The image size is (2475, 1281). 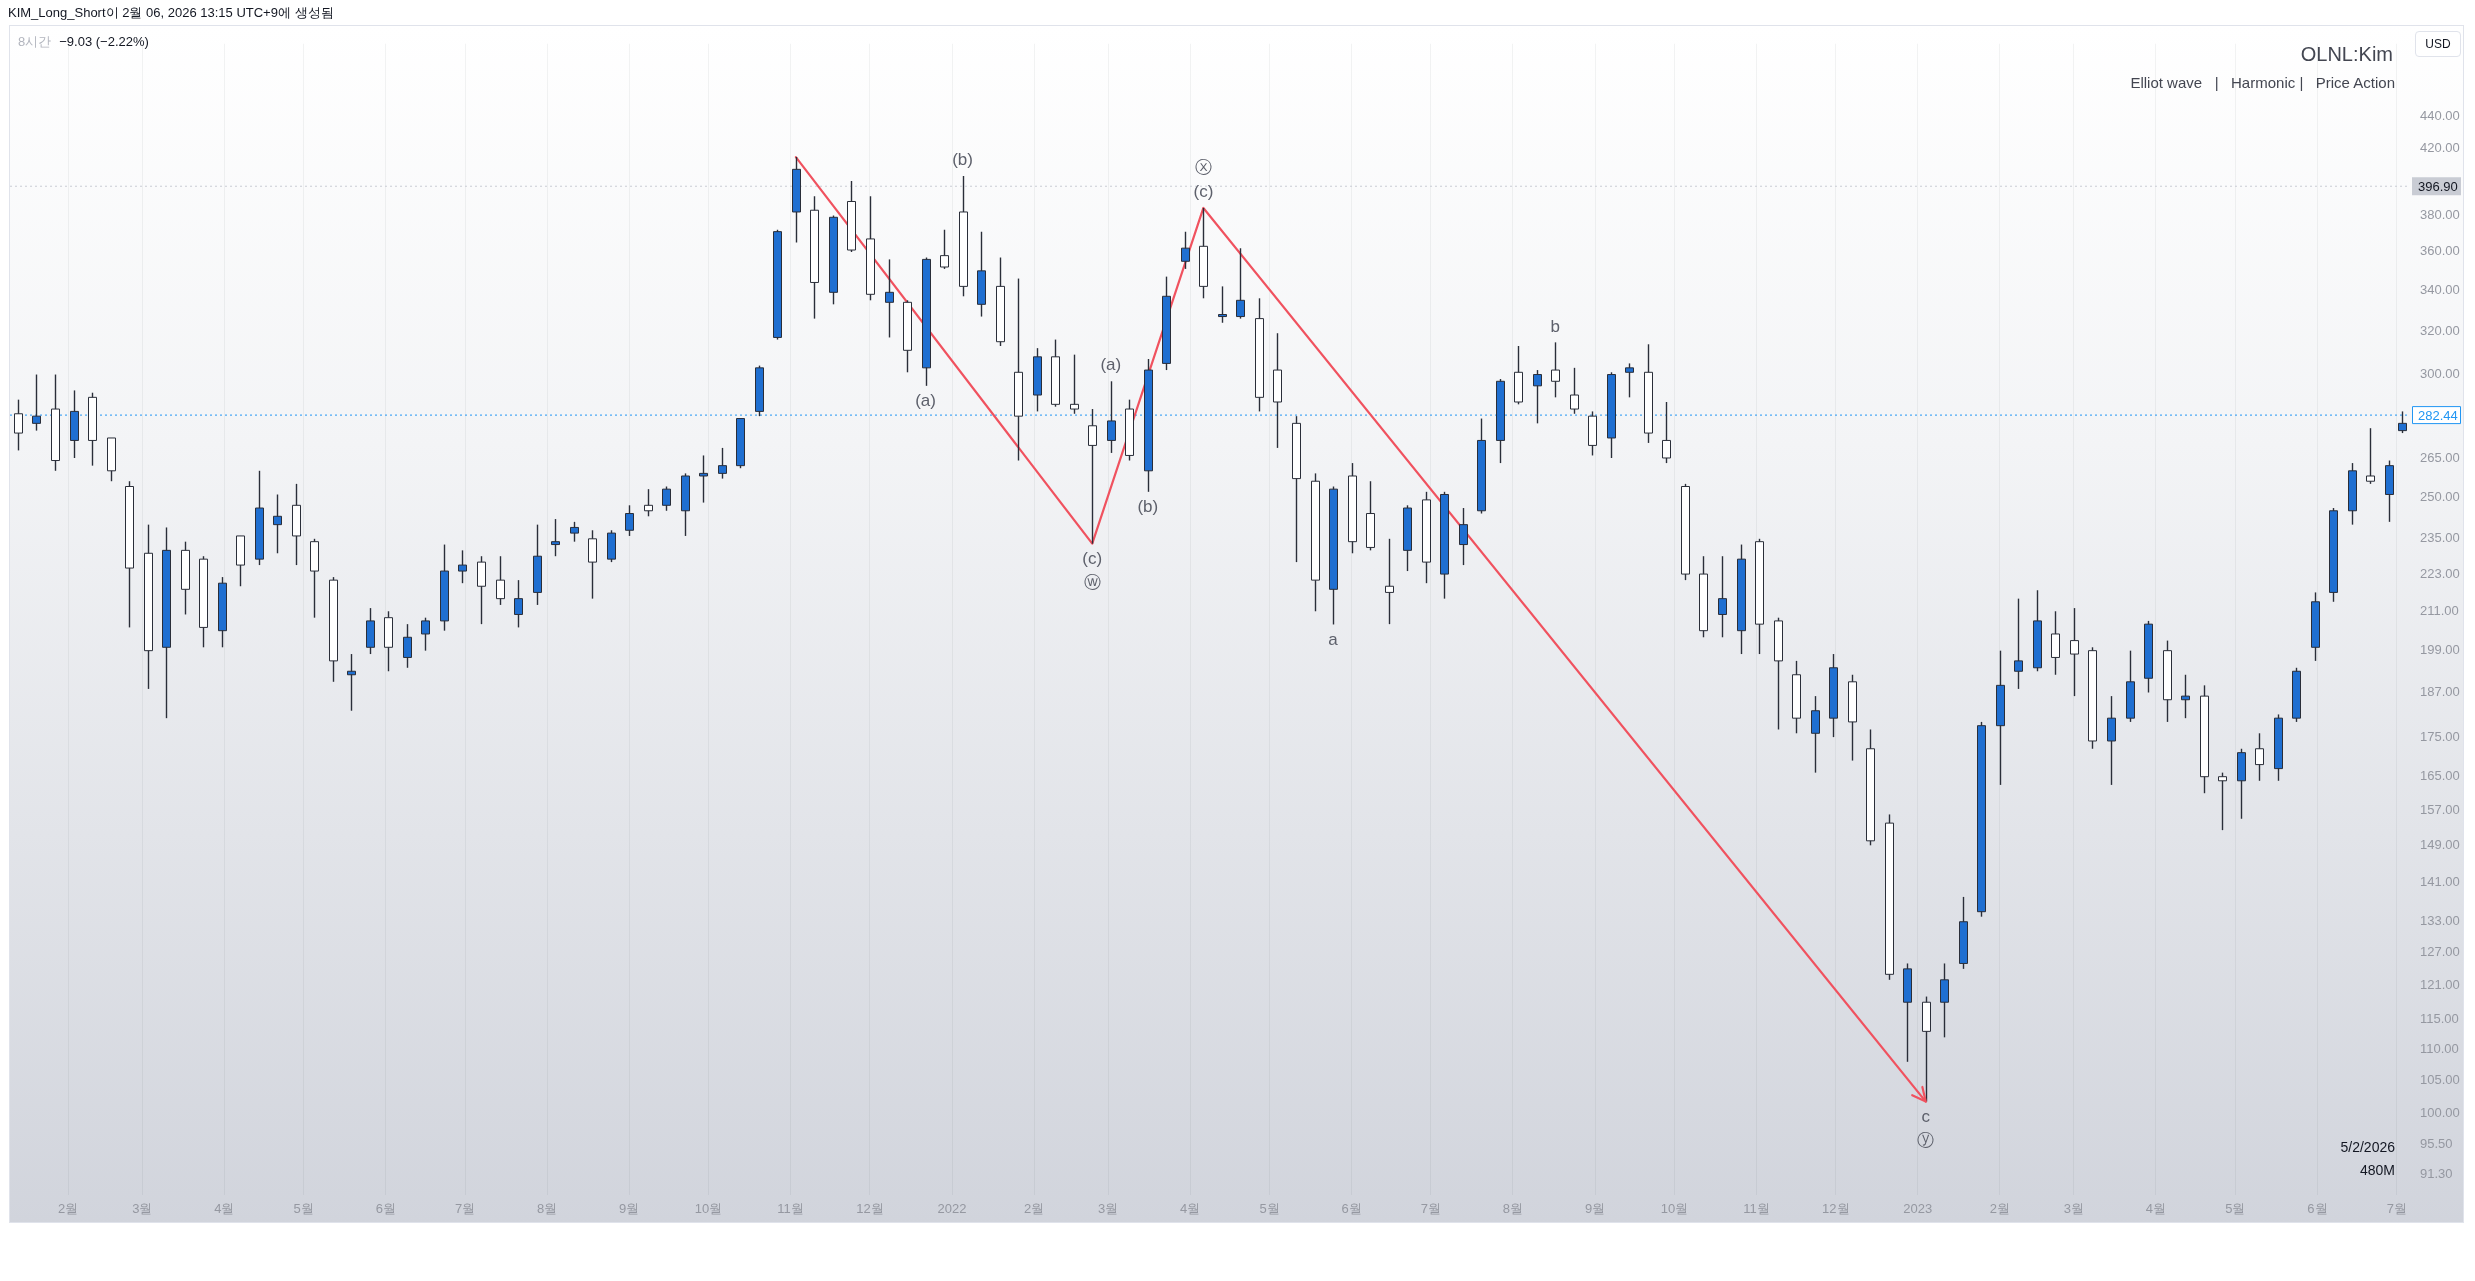 What do you see at coordinates (2346, 54) in the screenshot?
I see `annotation: OLNL:Kim` at bounding box center [2346, 54].